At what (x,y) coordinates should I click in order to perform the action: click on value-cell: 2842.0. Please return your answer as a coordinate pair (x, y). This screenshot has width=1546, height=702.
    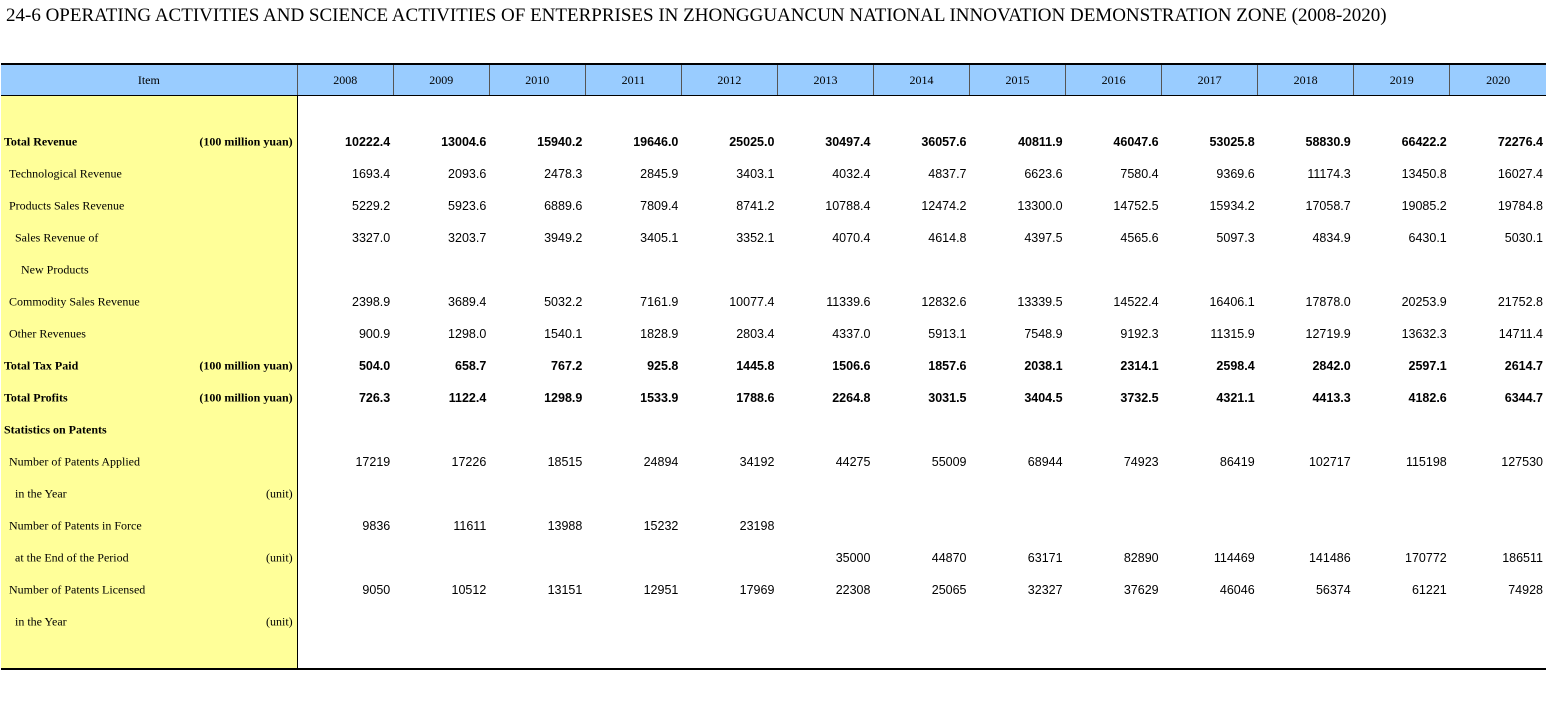
    Looking at the image, I should click on (1331, 366).